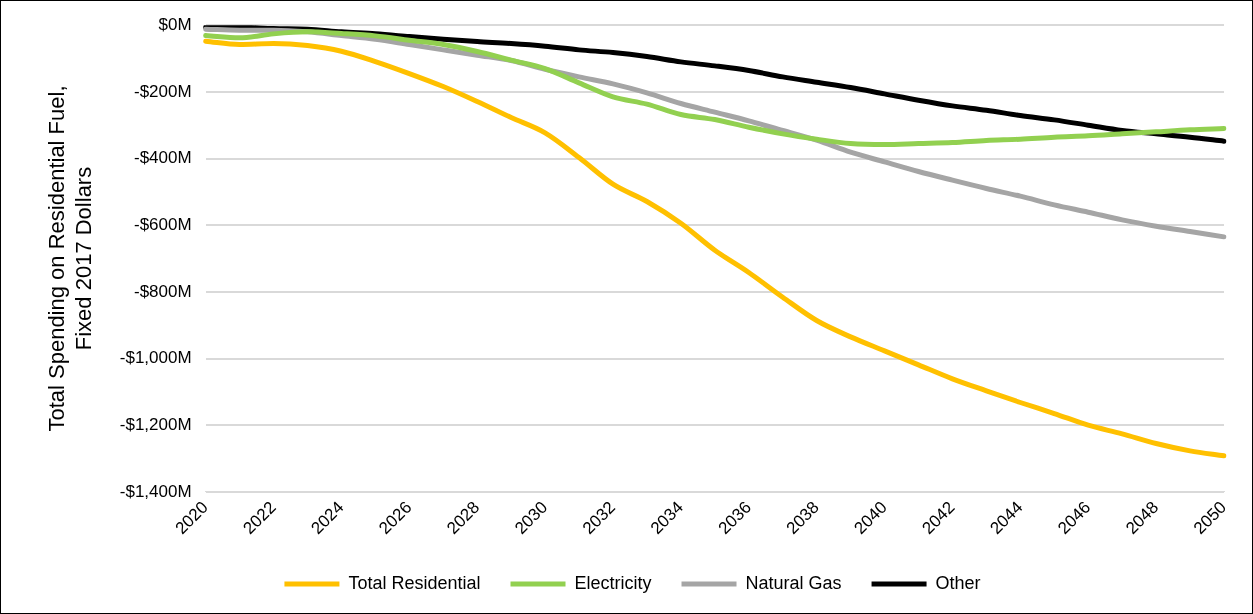 The height and width of the screenshot is (614, 1253). What do you see at coordinates (70, 258) in the screenshot?
I see `y-axis-title: Total Spending on Residential Fuel, Fixed 2017 Dollars` at bounding box center [70, 258].